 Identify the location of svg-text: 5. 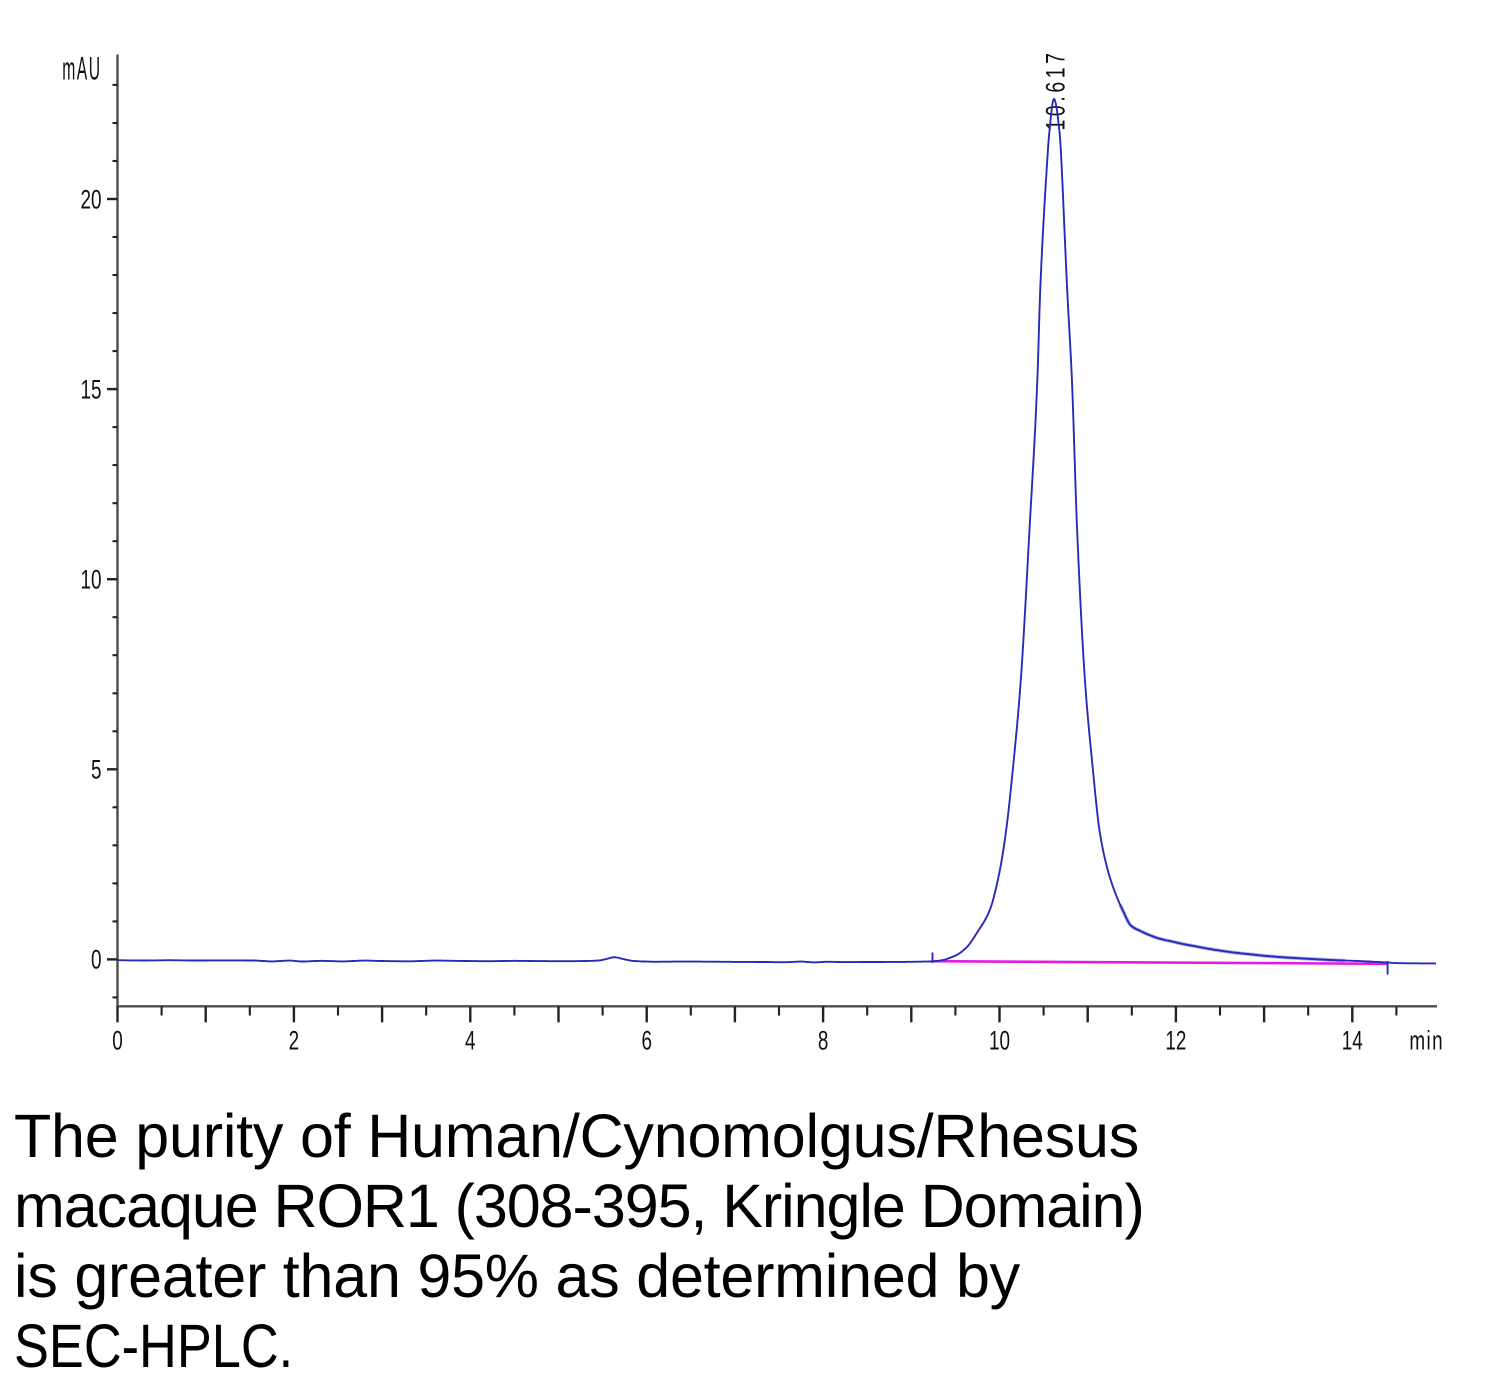
(96, 769).